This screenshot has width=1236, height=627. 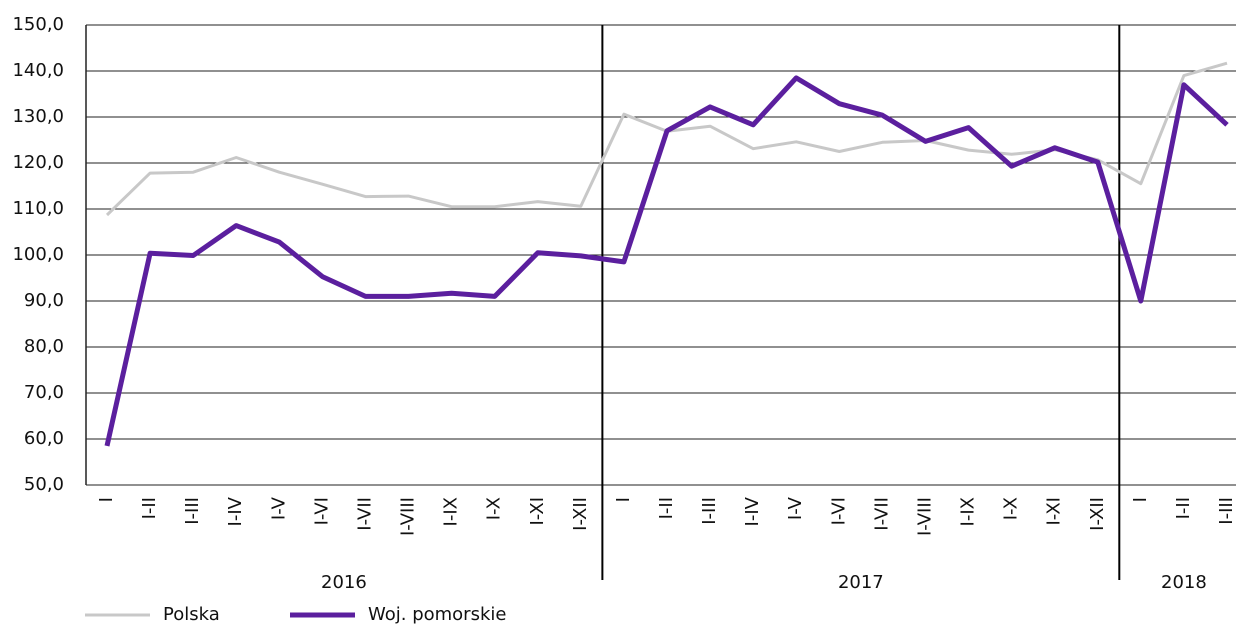 What do you see at coordinates (44, 300) in the screenshot?
I see `y-tick-label: 90,0` at bounding box center [44, 300].